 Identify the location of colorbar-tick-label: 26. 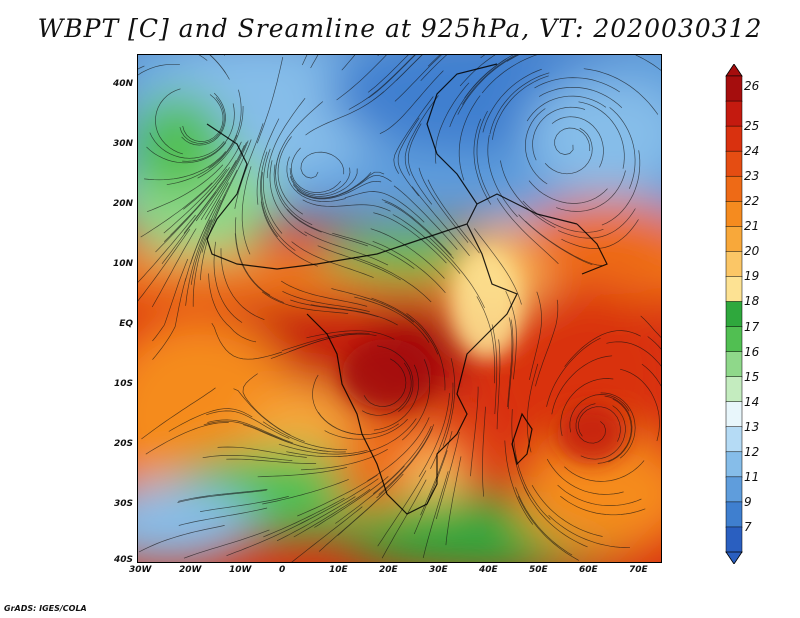
(752, 86).